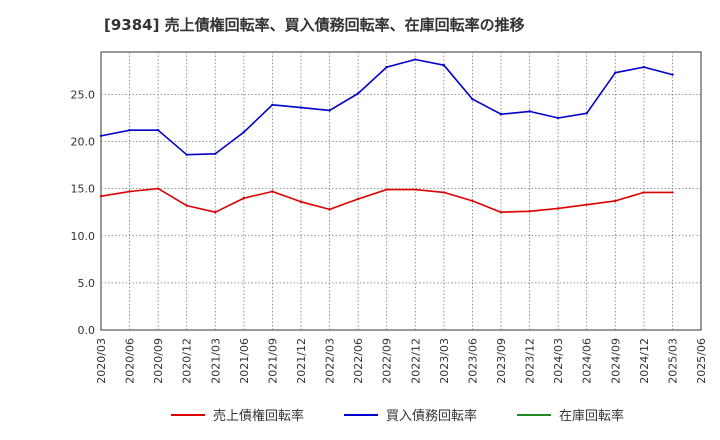  What do you see at coordinates (258, 416) in the screenshot?
I see `legend-label-1: 売上債権回転率` at bounding box center [258, 416].